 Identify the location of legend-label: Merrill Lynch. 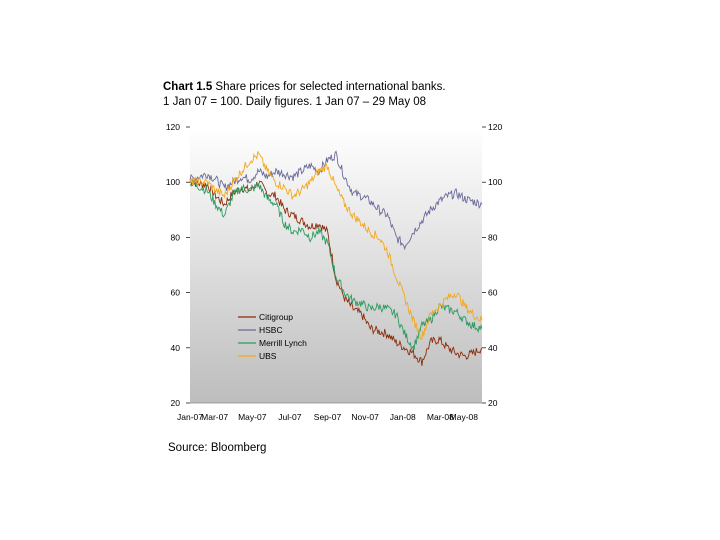
(283, 343).